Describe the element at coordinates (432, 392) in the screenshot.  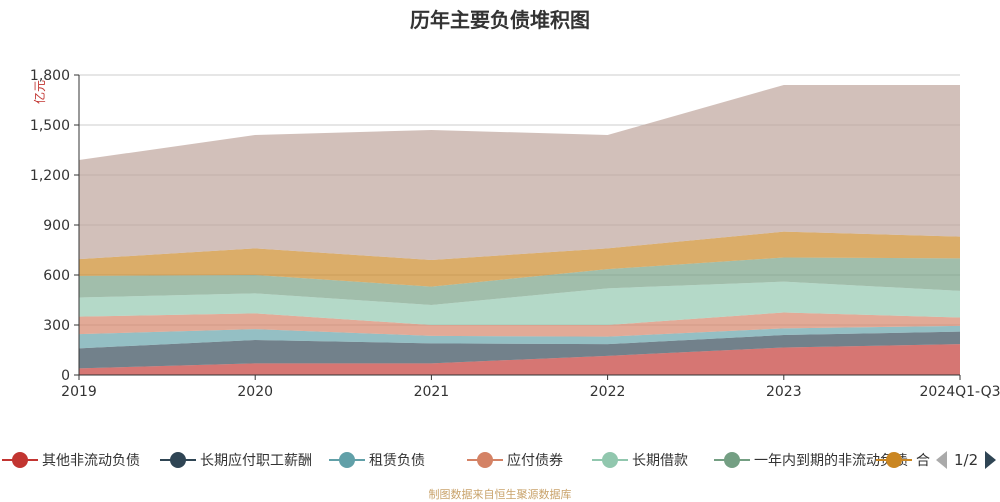
I see `x-tick-label: 2021` at that location.